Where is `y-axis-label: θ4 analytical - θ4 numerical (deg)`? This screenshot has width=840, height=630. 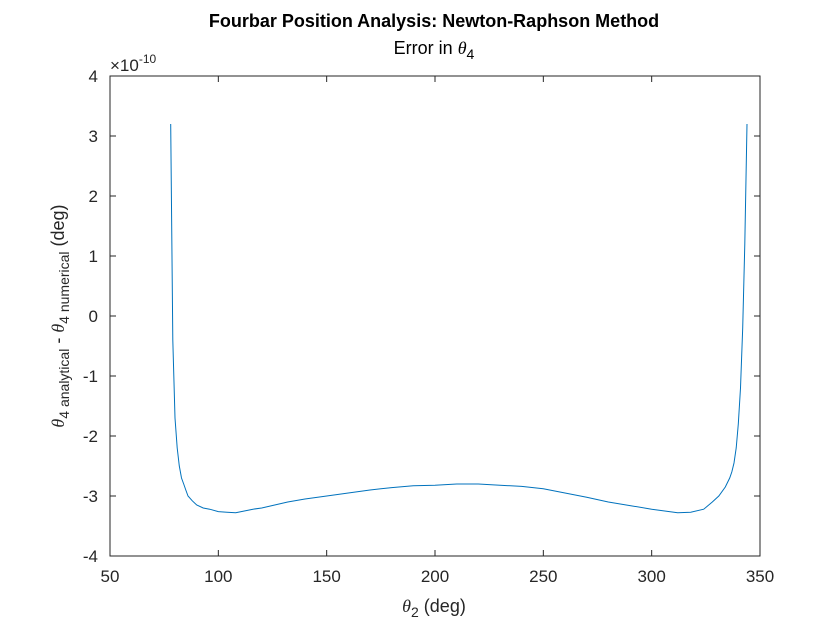 y-axis-label: θ4 analytical - θ4 numerical (deg) is located at coordinates (60, 315).